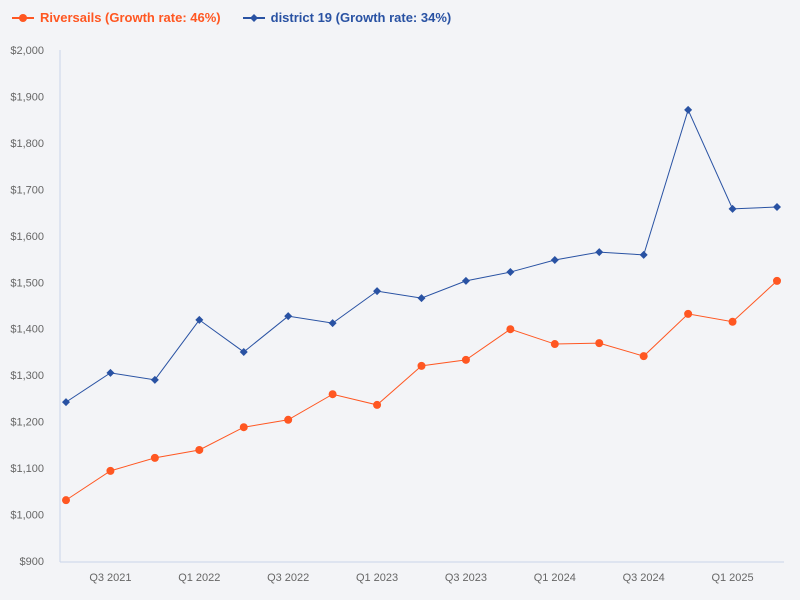 This screenshot has width=800, height=600. What do you see at coordinates (27, 469) in the screenshot?
I see `y-tick-label: $1,100` at bounding box center [27, 469].